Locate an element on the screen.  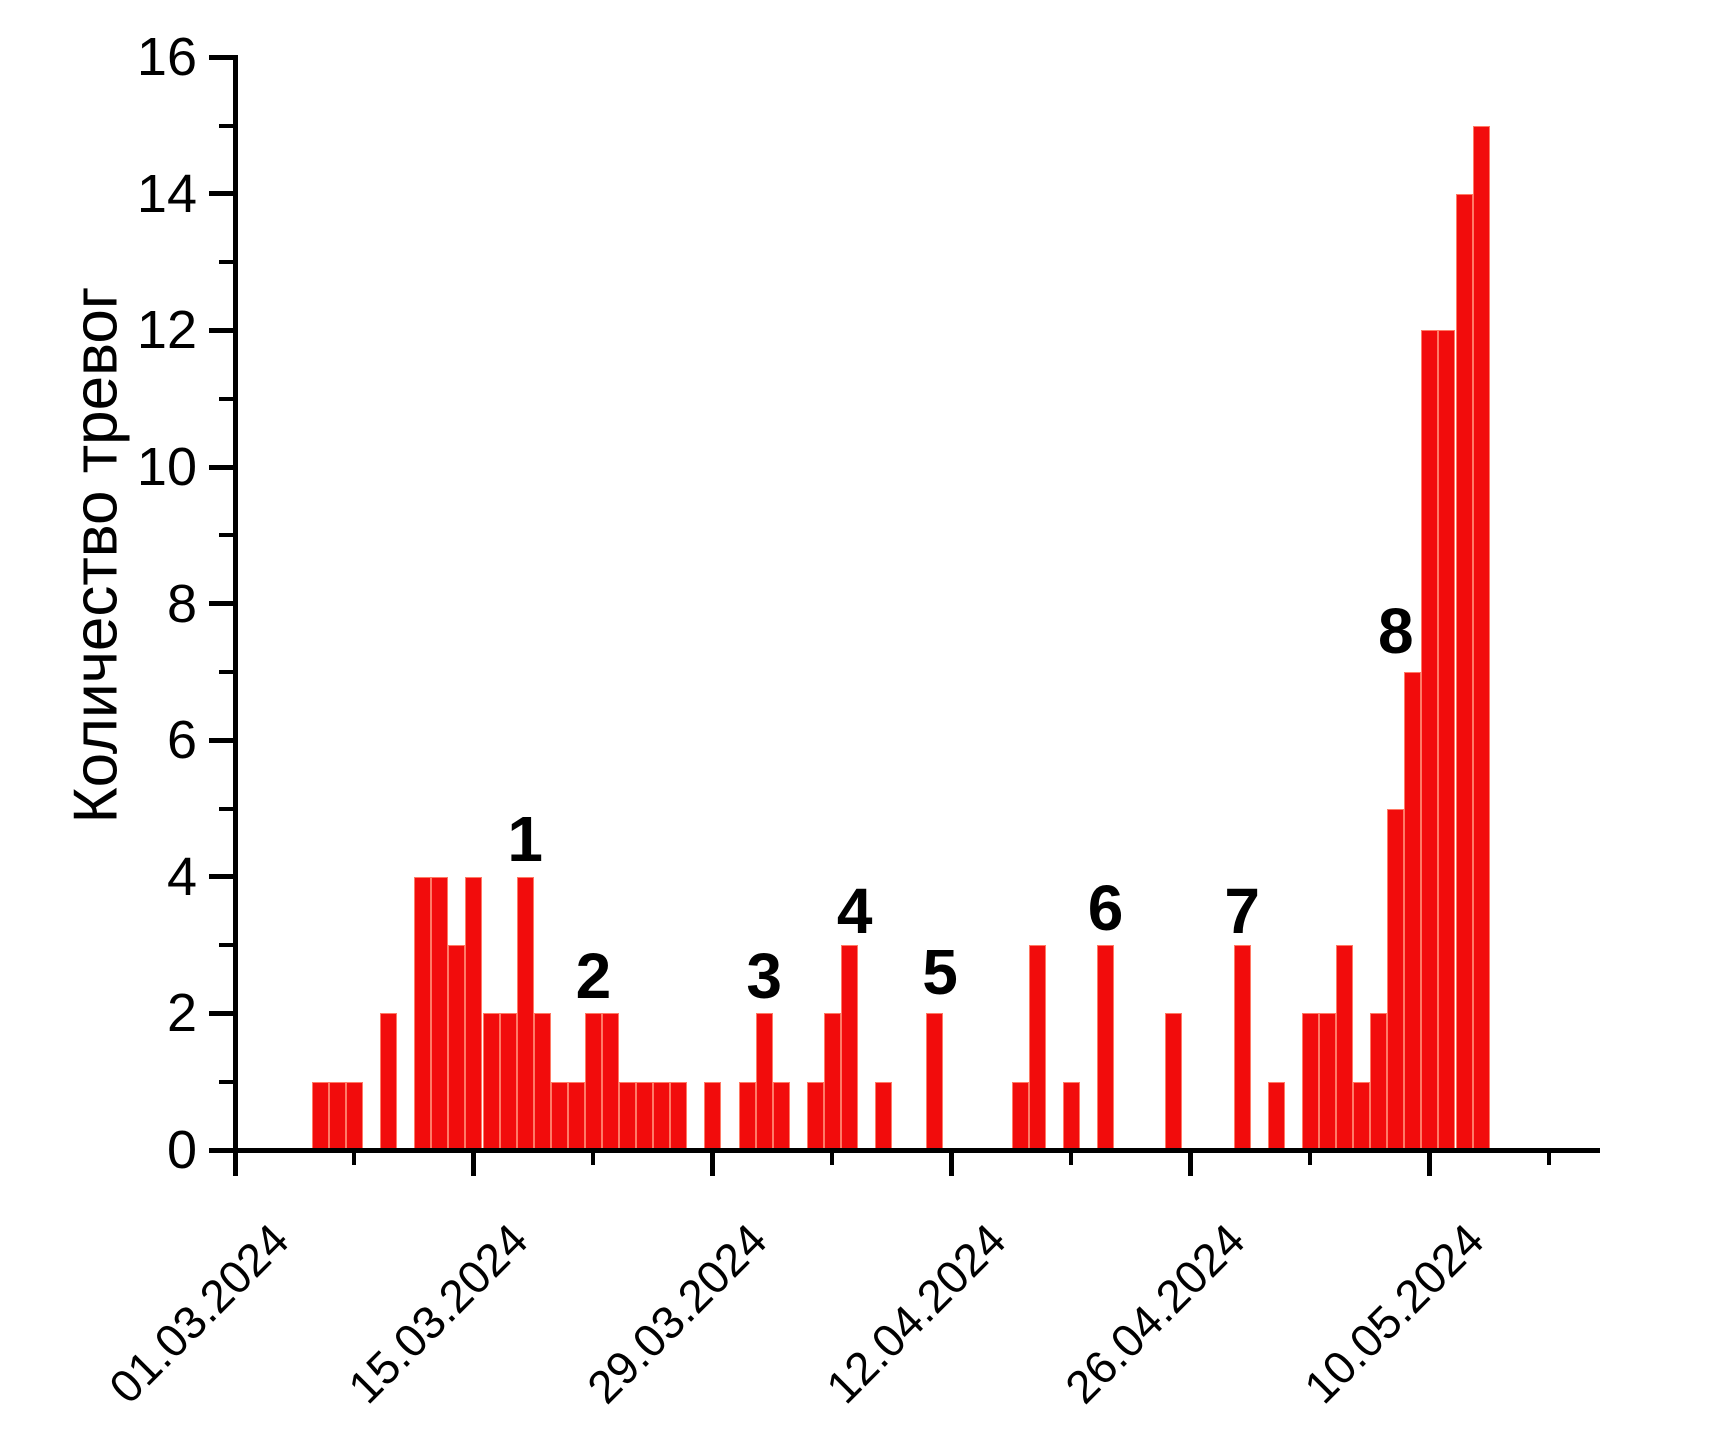
x-tick-label: 01.03.2024 is located at coordinates (198, 1313).